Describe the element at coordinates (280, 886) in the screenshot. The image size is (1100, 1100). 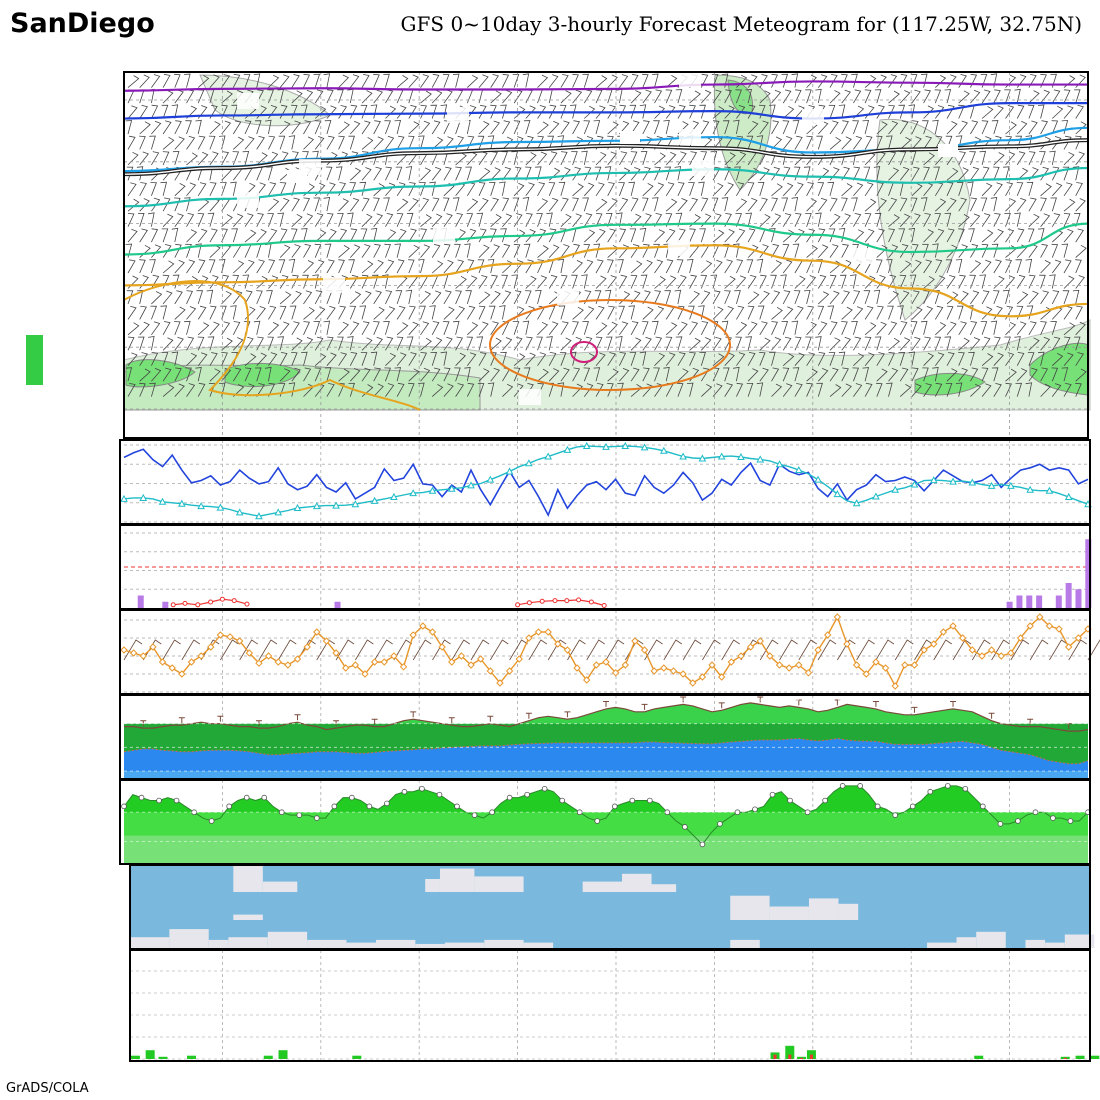
I see `cloud-high-block` at that location.